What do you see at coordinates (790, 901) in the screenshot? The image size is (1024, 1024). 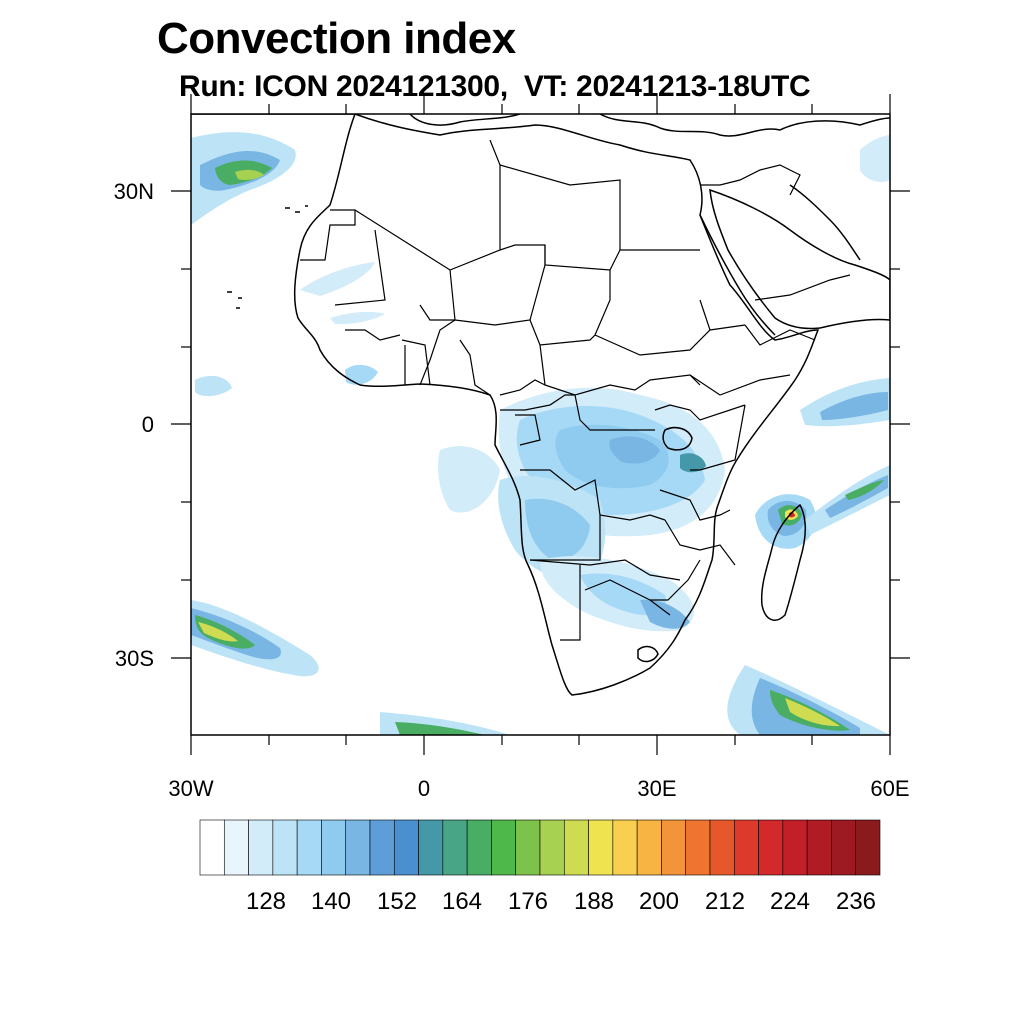 I see `colorbar-label: 224` at bounding box center [790, 901].